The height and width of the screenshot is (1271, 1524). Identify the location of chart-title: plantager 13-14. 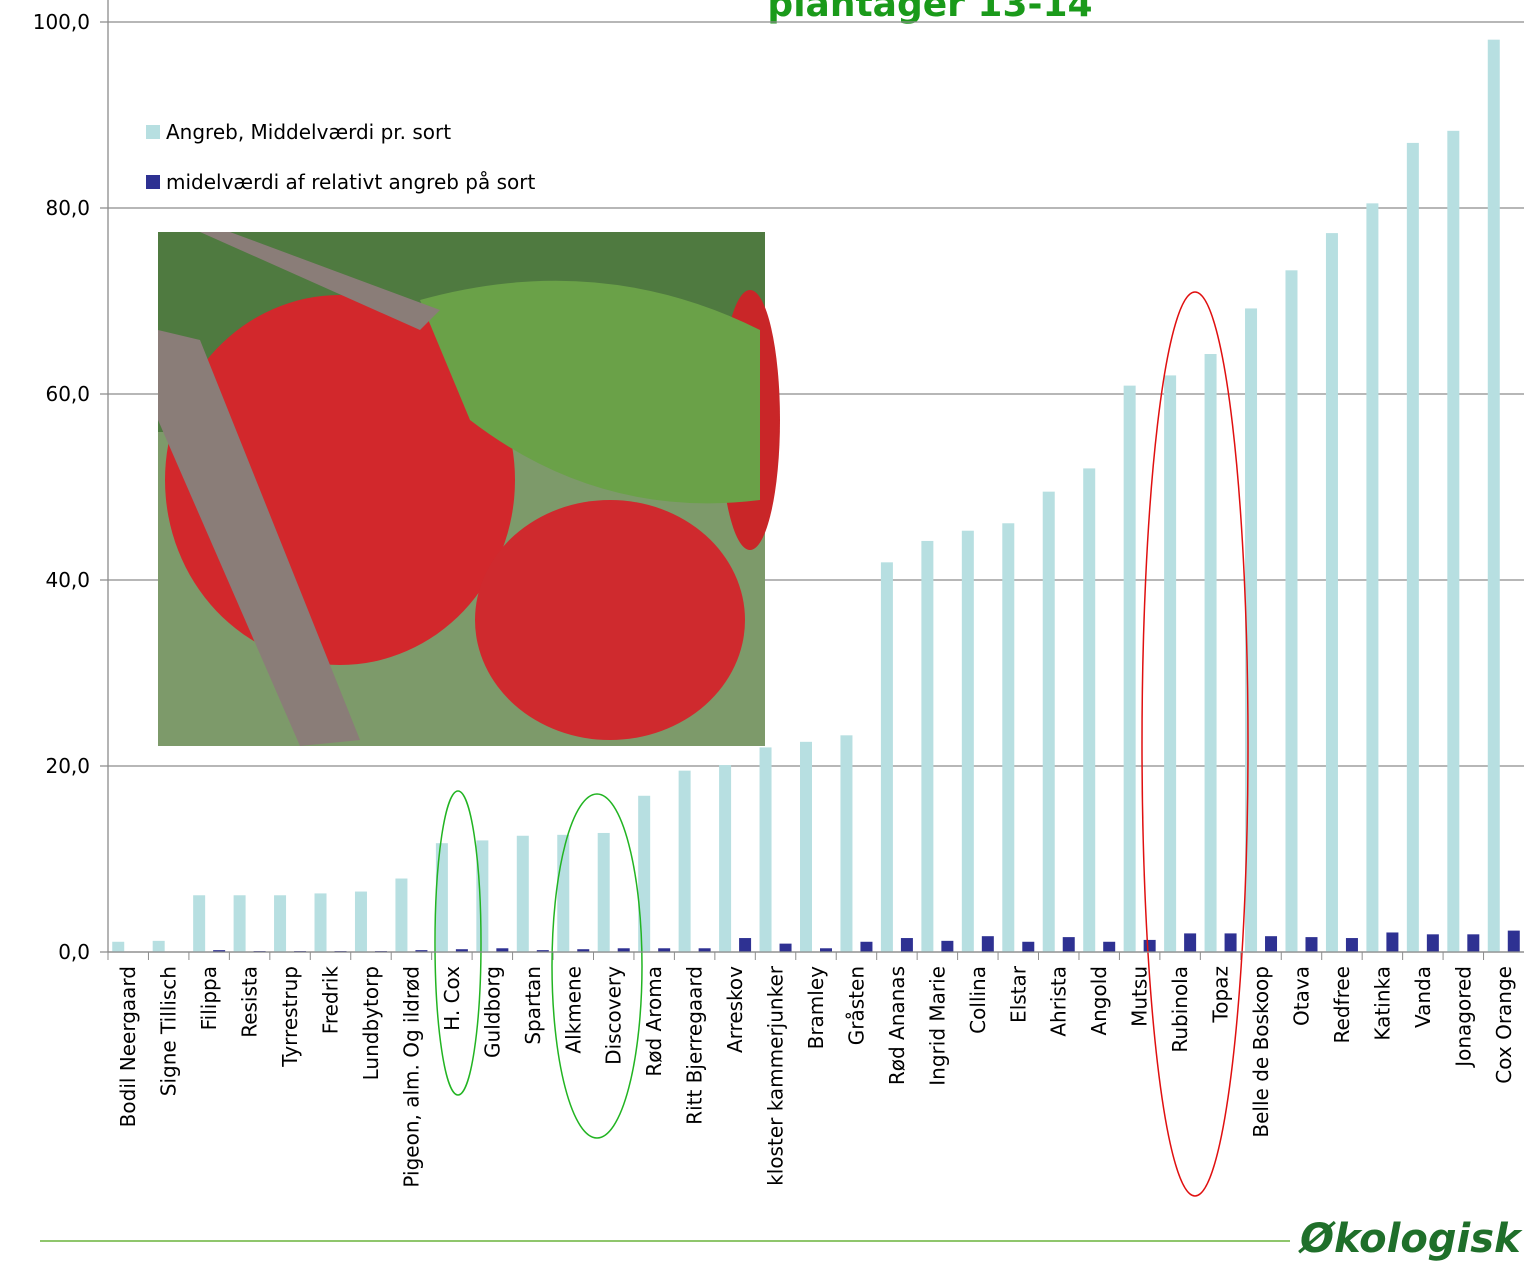
(929, 12).